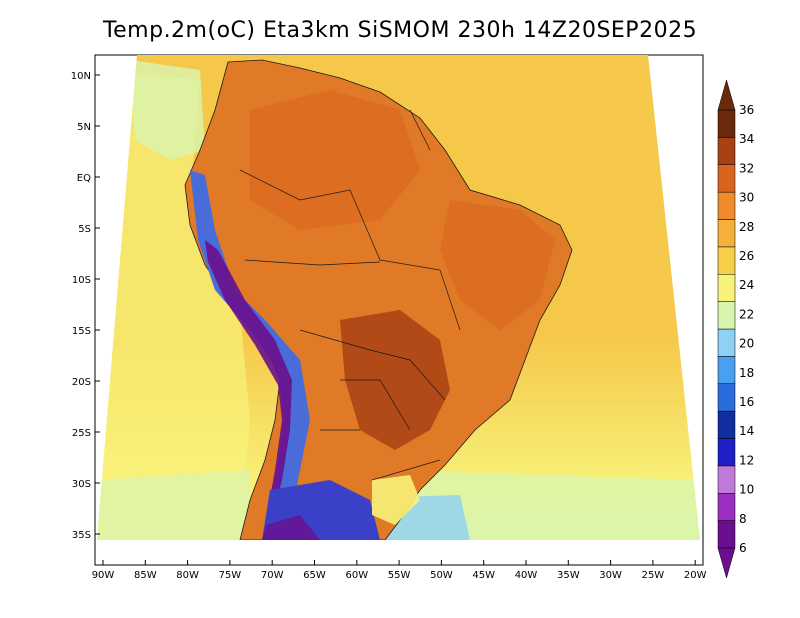  I want to click on latitude-axis: 10N 5N EQ 5S 10S 15S 20S 25S 30S 35S, so click(85, 306).